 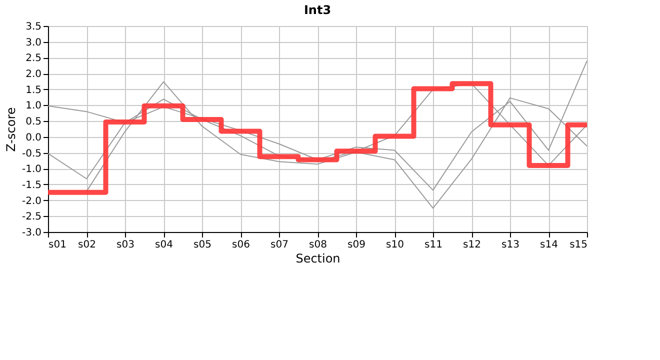 What do you see at coordinates (241, 245) in the screenshot?
I see `x-tick-label: s06` at bounding box center [241, 245].